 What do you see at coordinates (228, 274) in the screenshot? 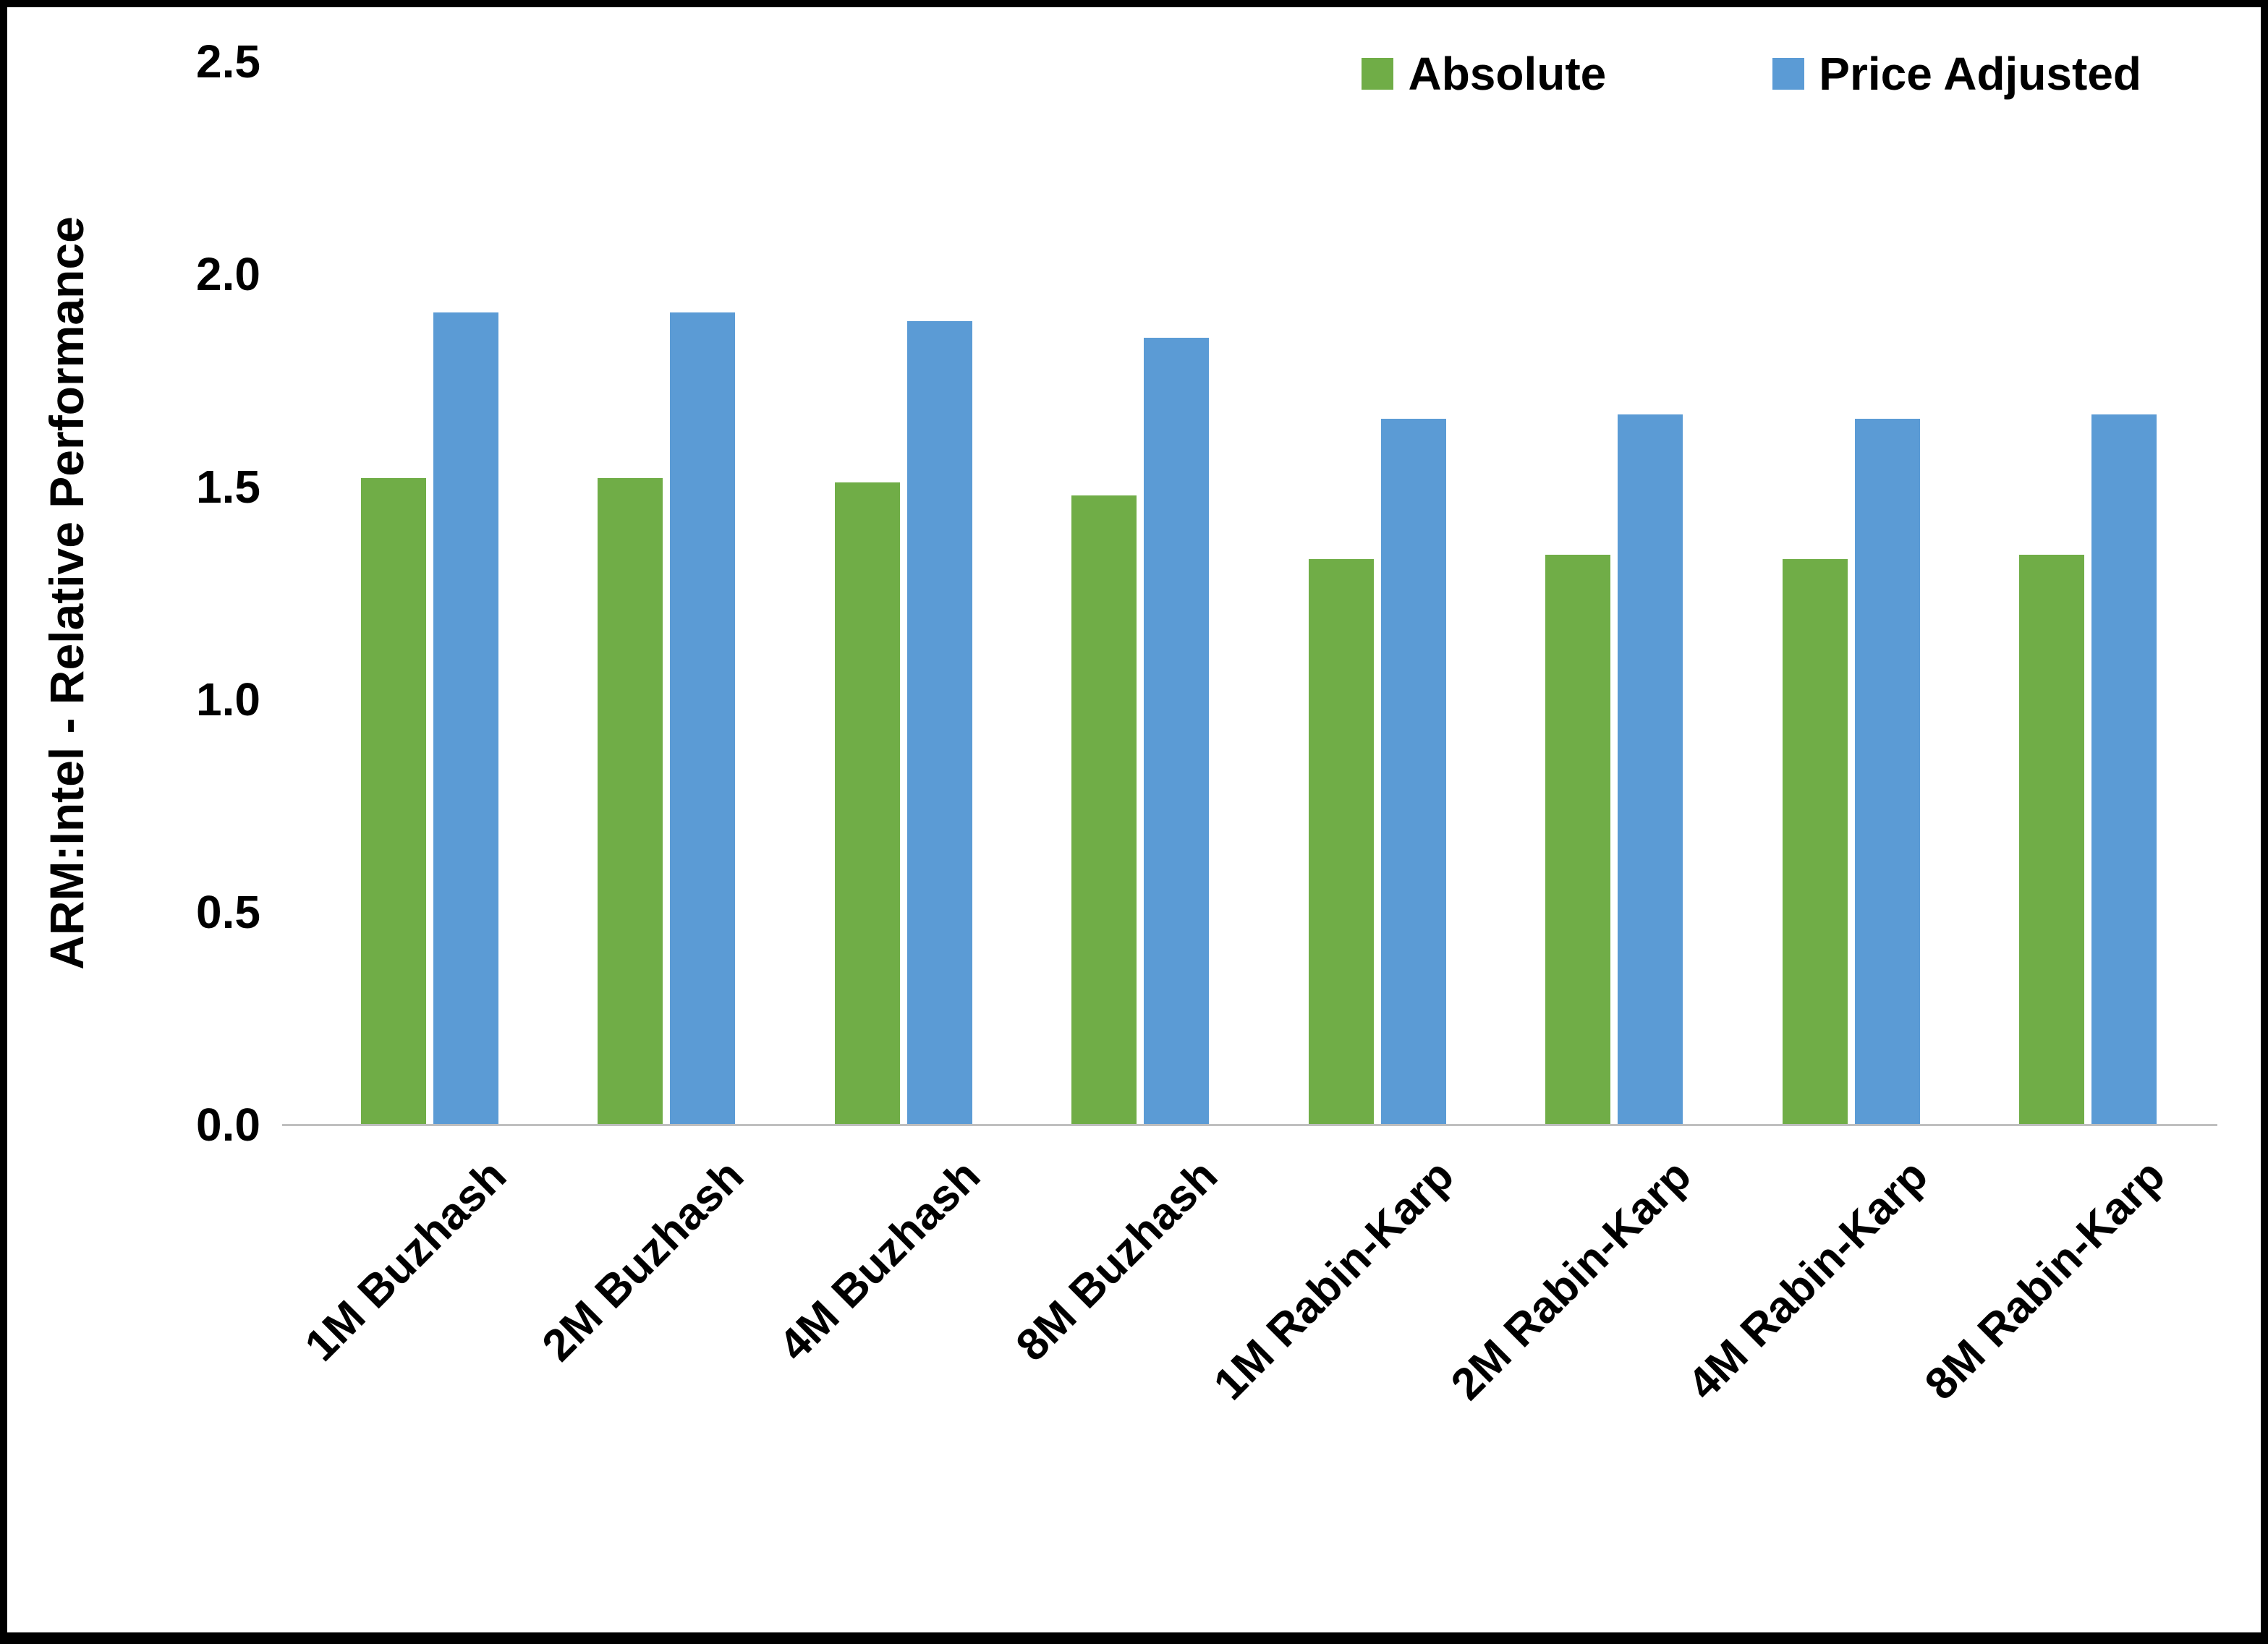
I see `y-tick-label: 2.0` at bounding box center [228, 274].